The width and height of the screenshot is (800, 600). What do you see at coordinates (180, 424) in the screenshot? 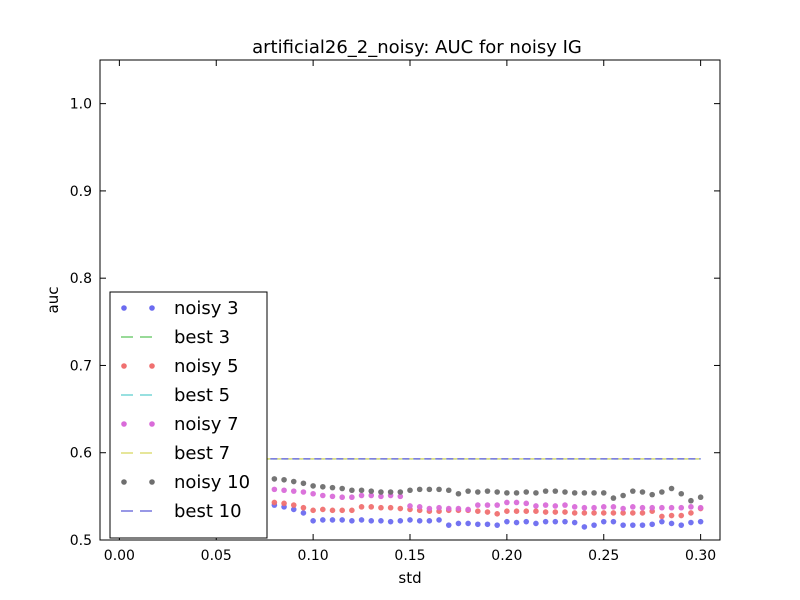
I see `legend-entry-noisy-7: noisy 7` at bounding box center [180, 424].